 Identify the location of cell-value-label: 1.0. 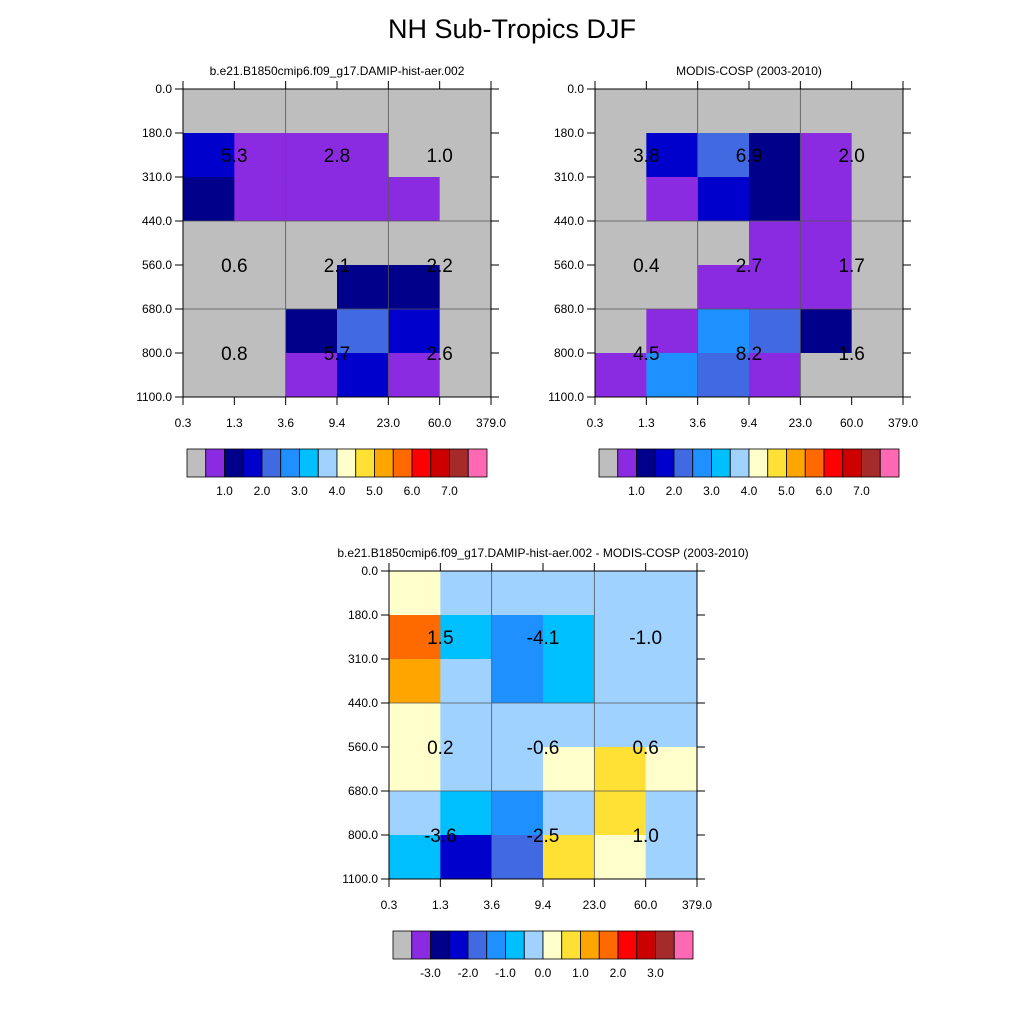
(645, 836).